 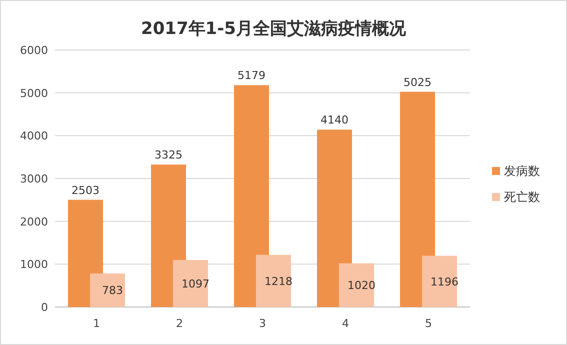 I want to click on data-label: 4140, so click(x=334, y=120).